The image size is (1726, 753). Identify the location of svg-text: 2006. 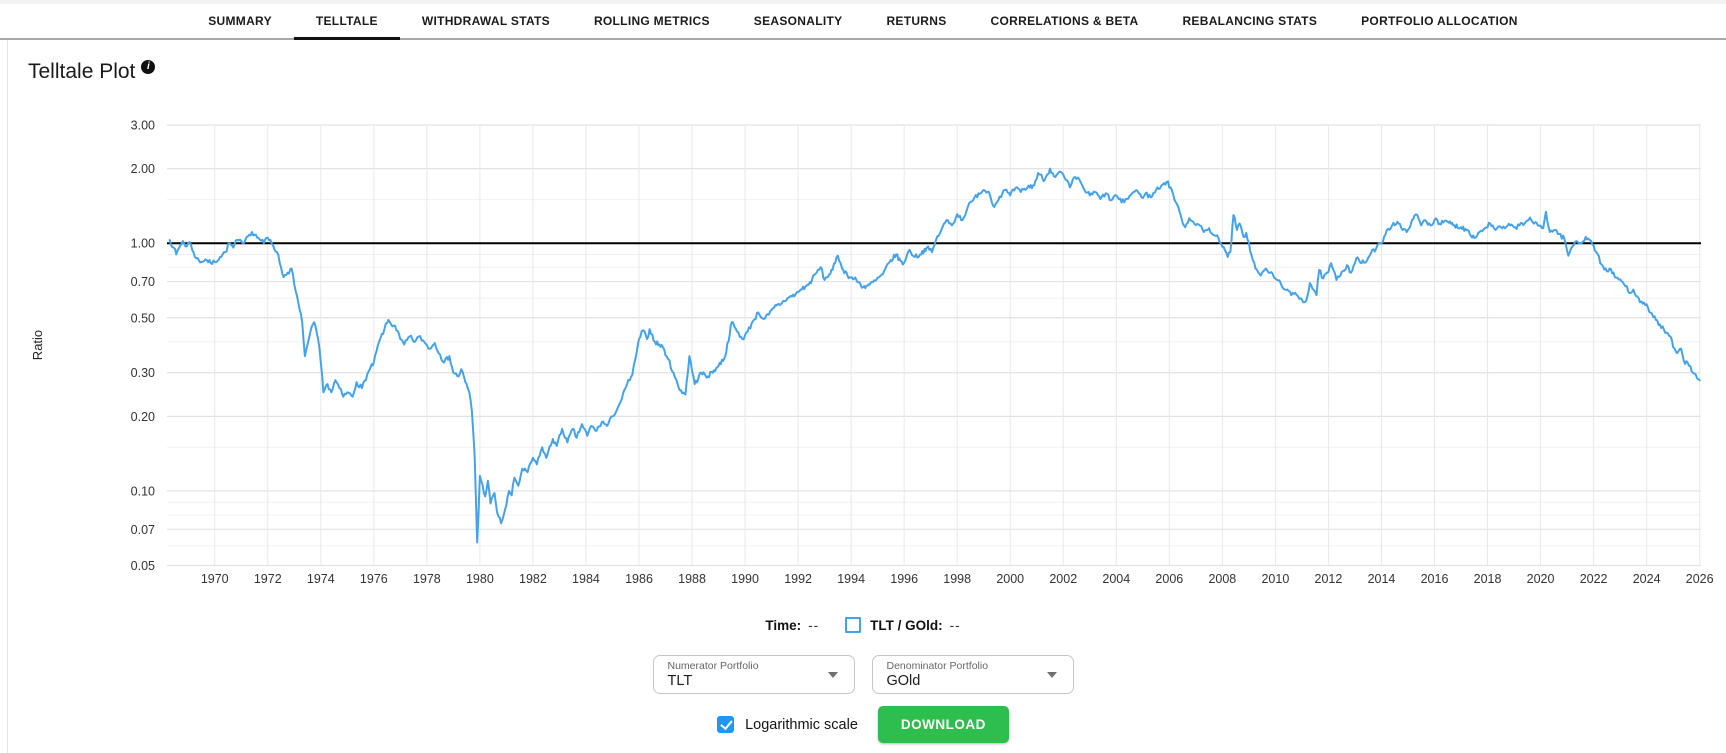
(1169, 579).